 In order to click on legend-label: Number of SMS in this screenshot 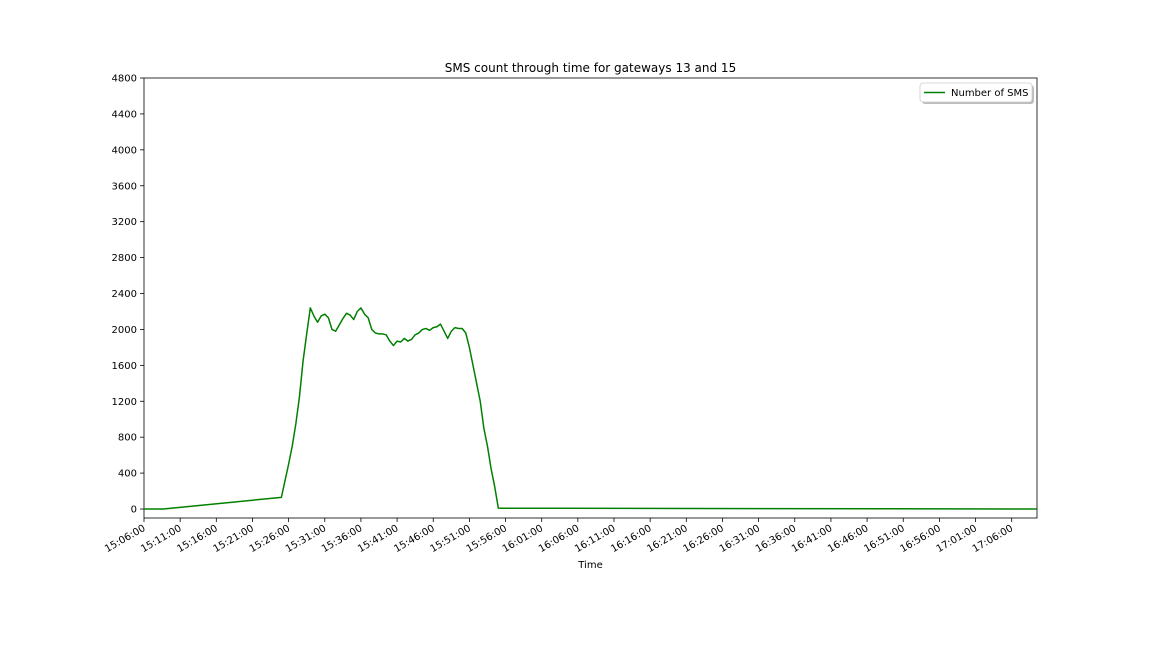, I will do `click(990, 93)`.